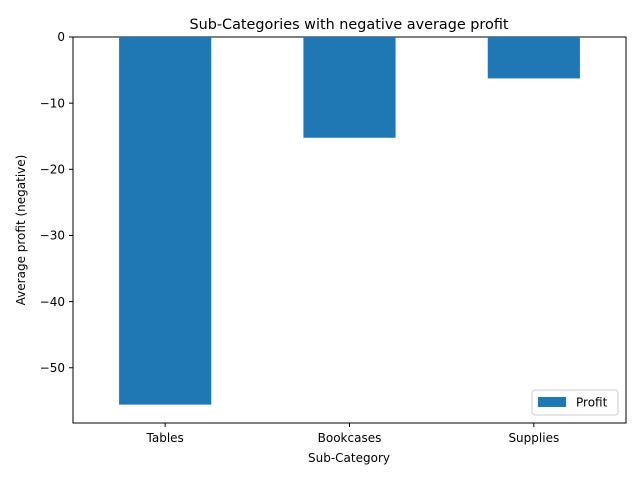 The width and height of the screenshot is (640, 484). Describe the element at coordinates (349, 458) in the screenshot. I see `x-axis-label: Sub-Category` at that location.